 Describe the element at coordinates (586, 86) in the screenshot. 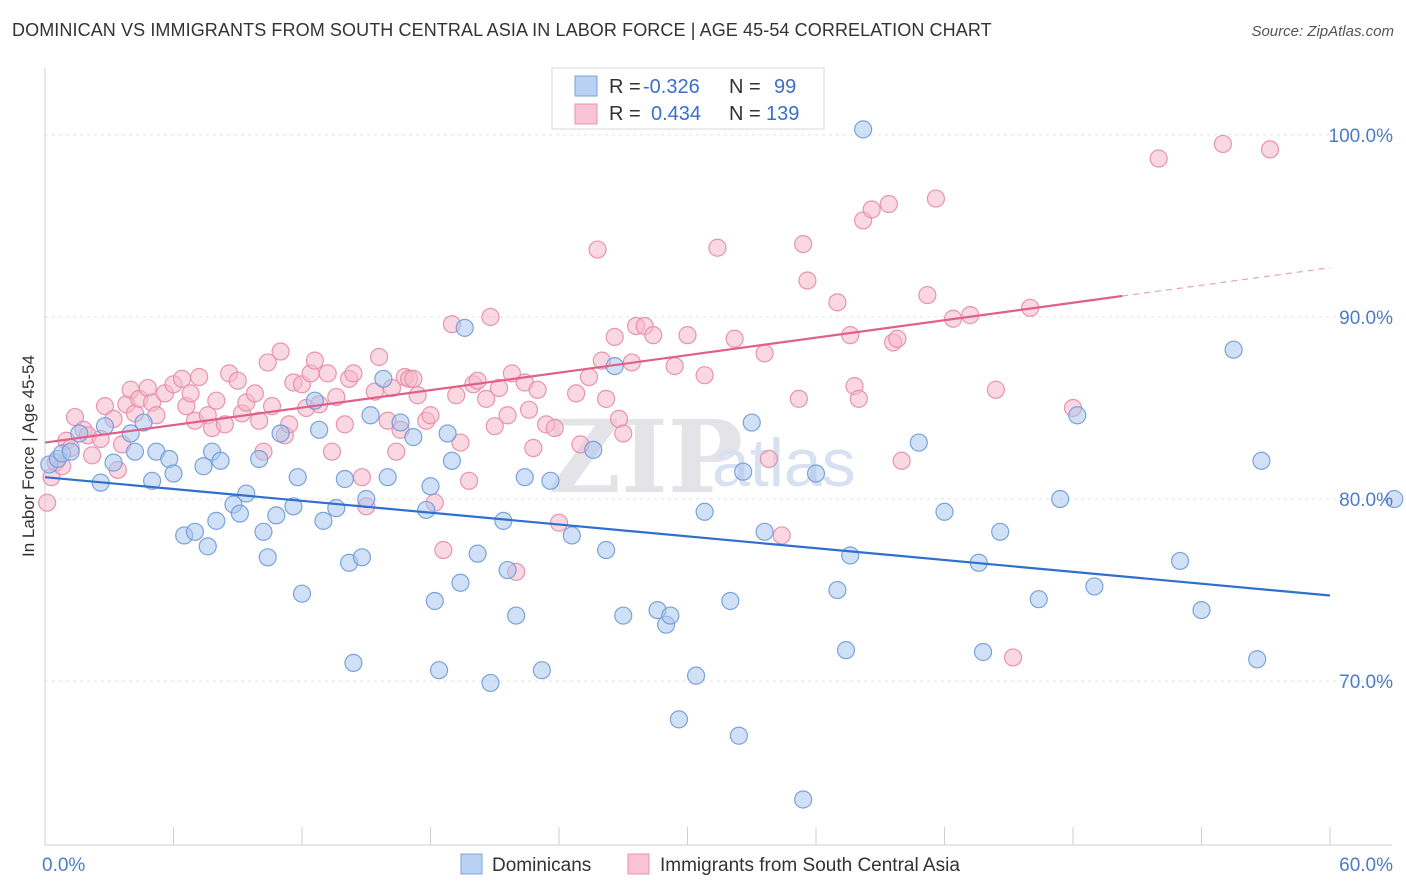

I see `legend-swatch-blue` at that location.